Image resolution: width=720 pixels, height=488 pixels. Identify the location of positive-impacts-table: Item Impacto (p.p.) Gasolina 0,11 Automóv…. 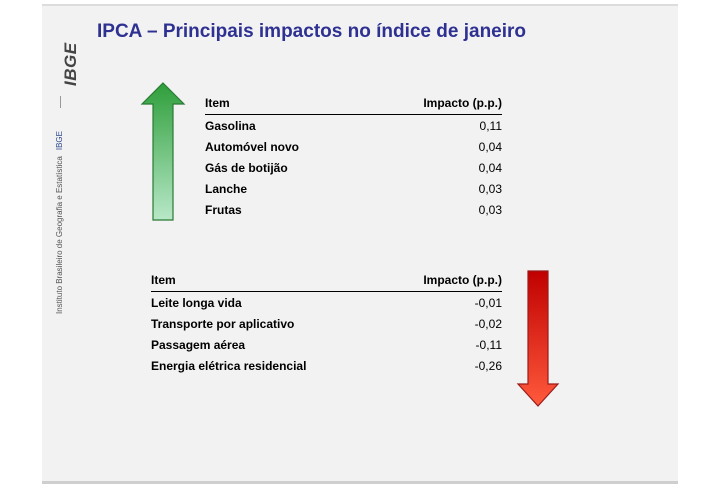
(353, 157).